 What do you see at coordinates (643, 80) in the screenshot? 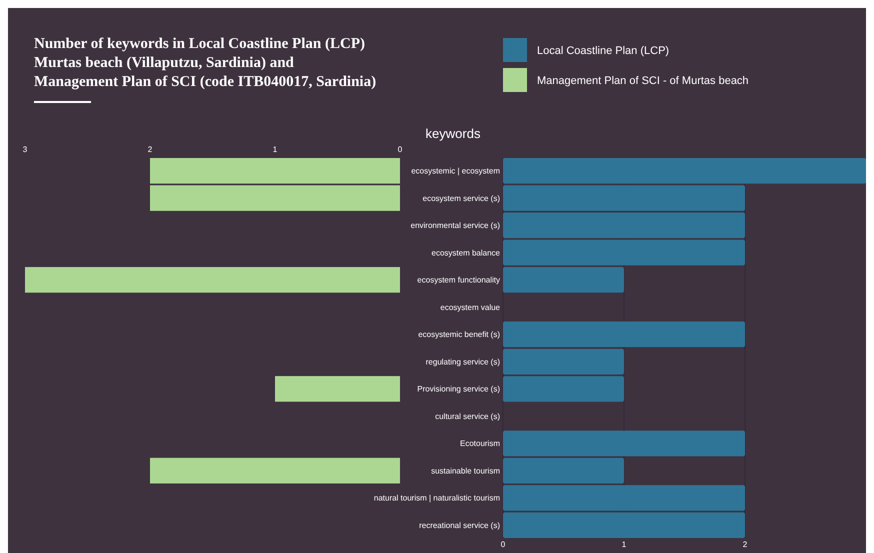
I see `legend-label: Management Plan of SCI - of Murtas beach` at bounding box center [643, 80].